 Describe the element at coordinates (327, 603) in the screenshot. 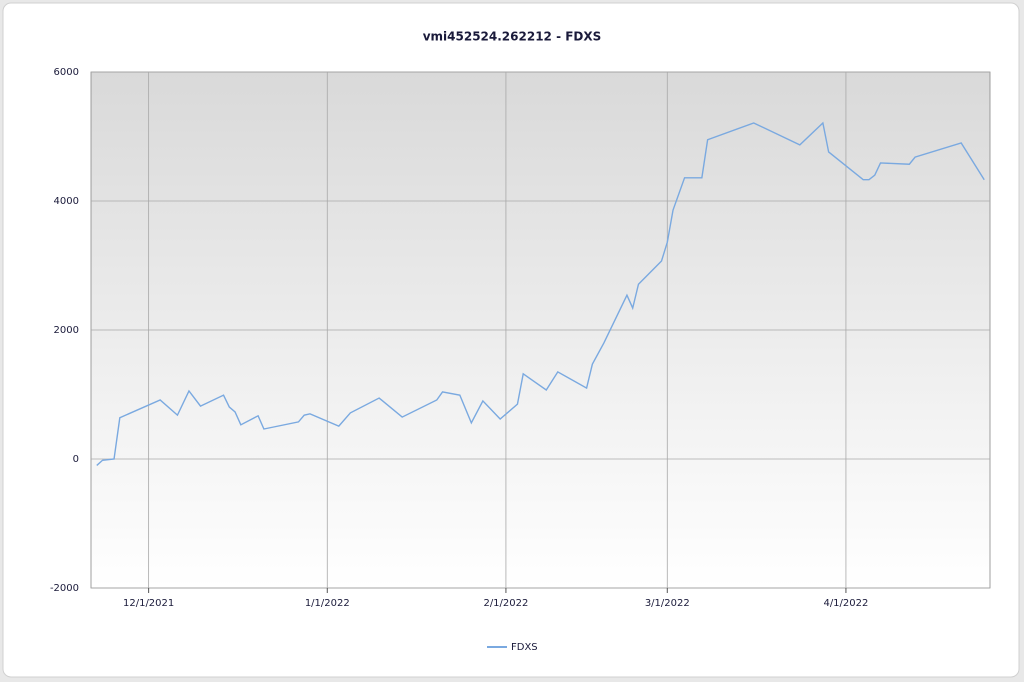

I see `x-tick-label: 1/1/2022` at that location.